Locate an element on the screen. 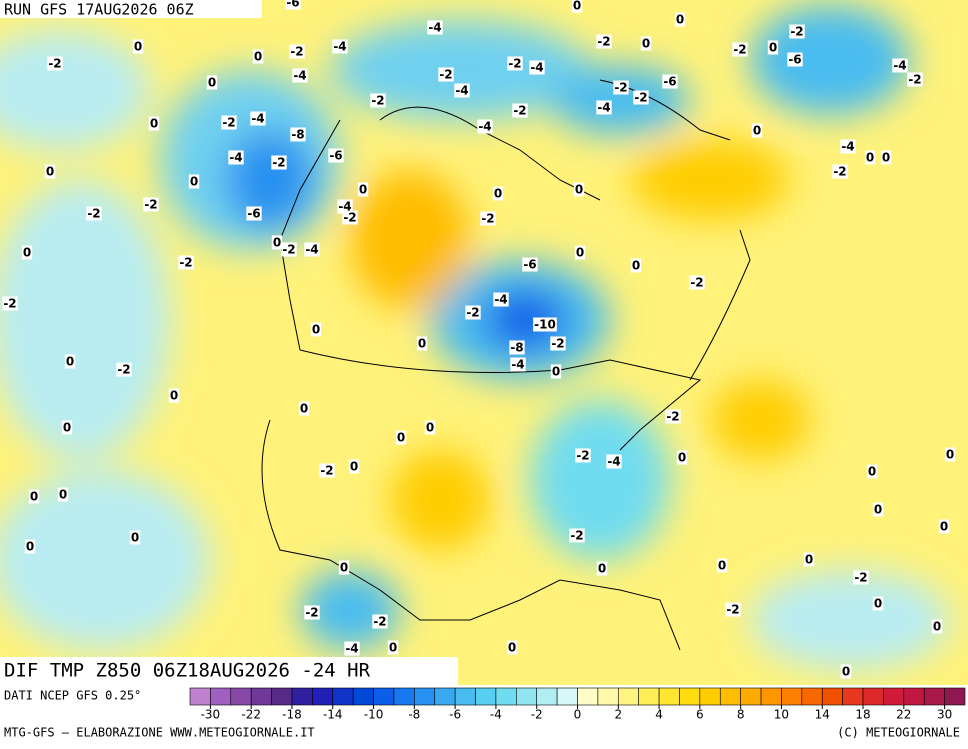 The width and height of the screenshot is (968, 749). copyright: (C) METEOGIORNALE is located at coordinates (898, 733).